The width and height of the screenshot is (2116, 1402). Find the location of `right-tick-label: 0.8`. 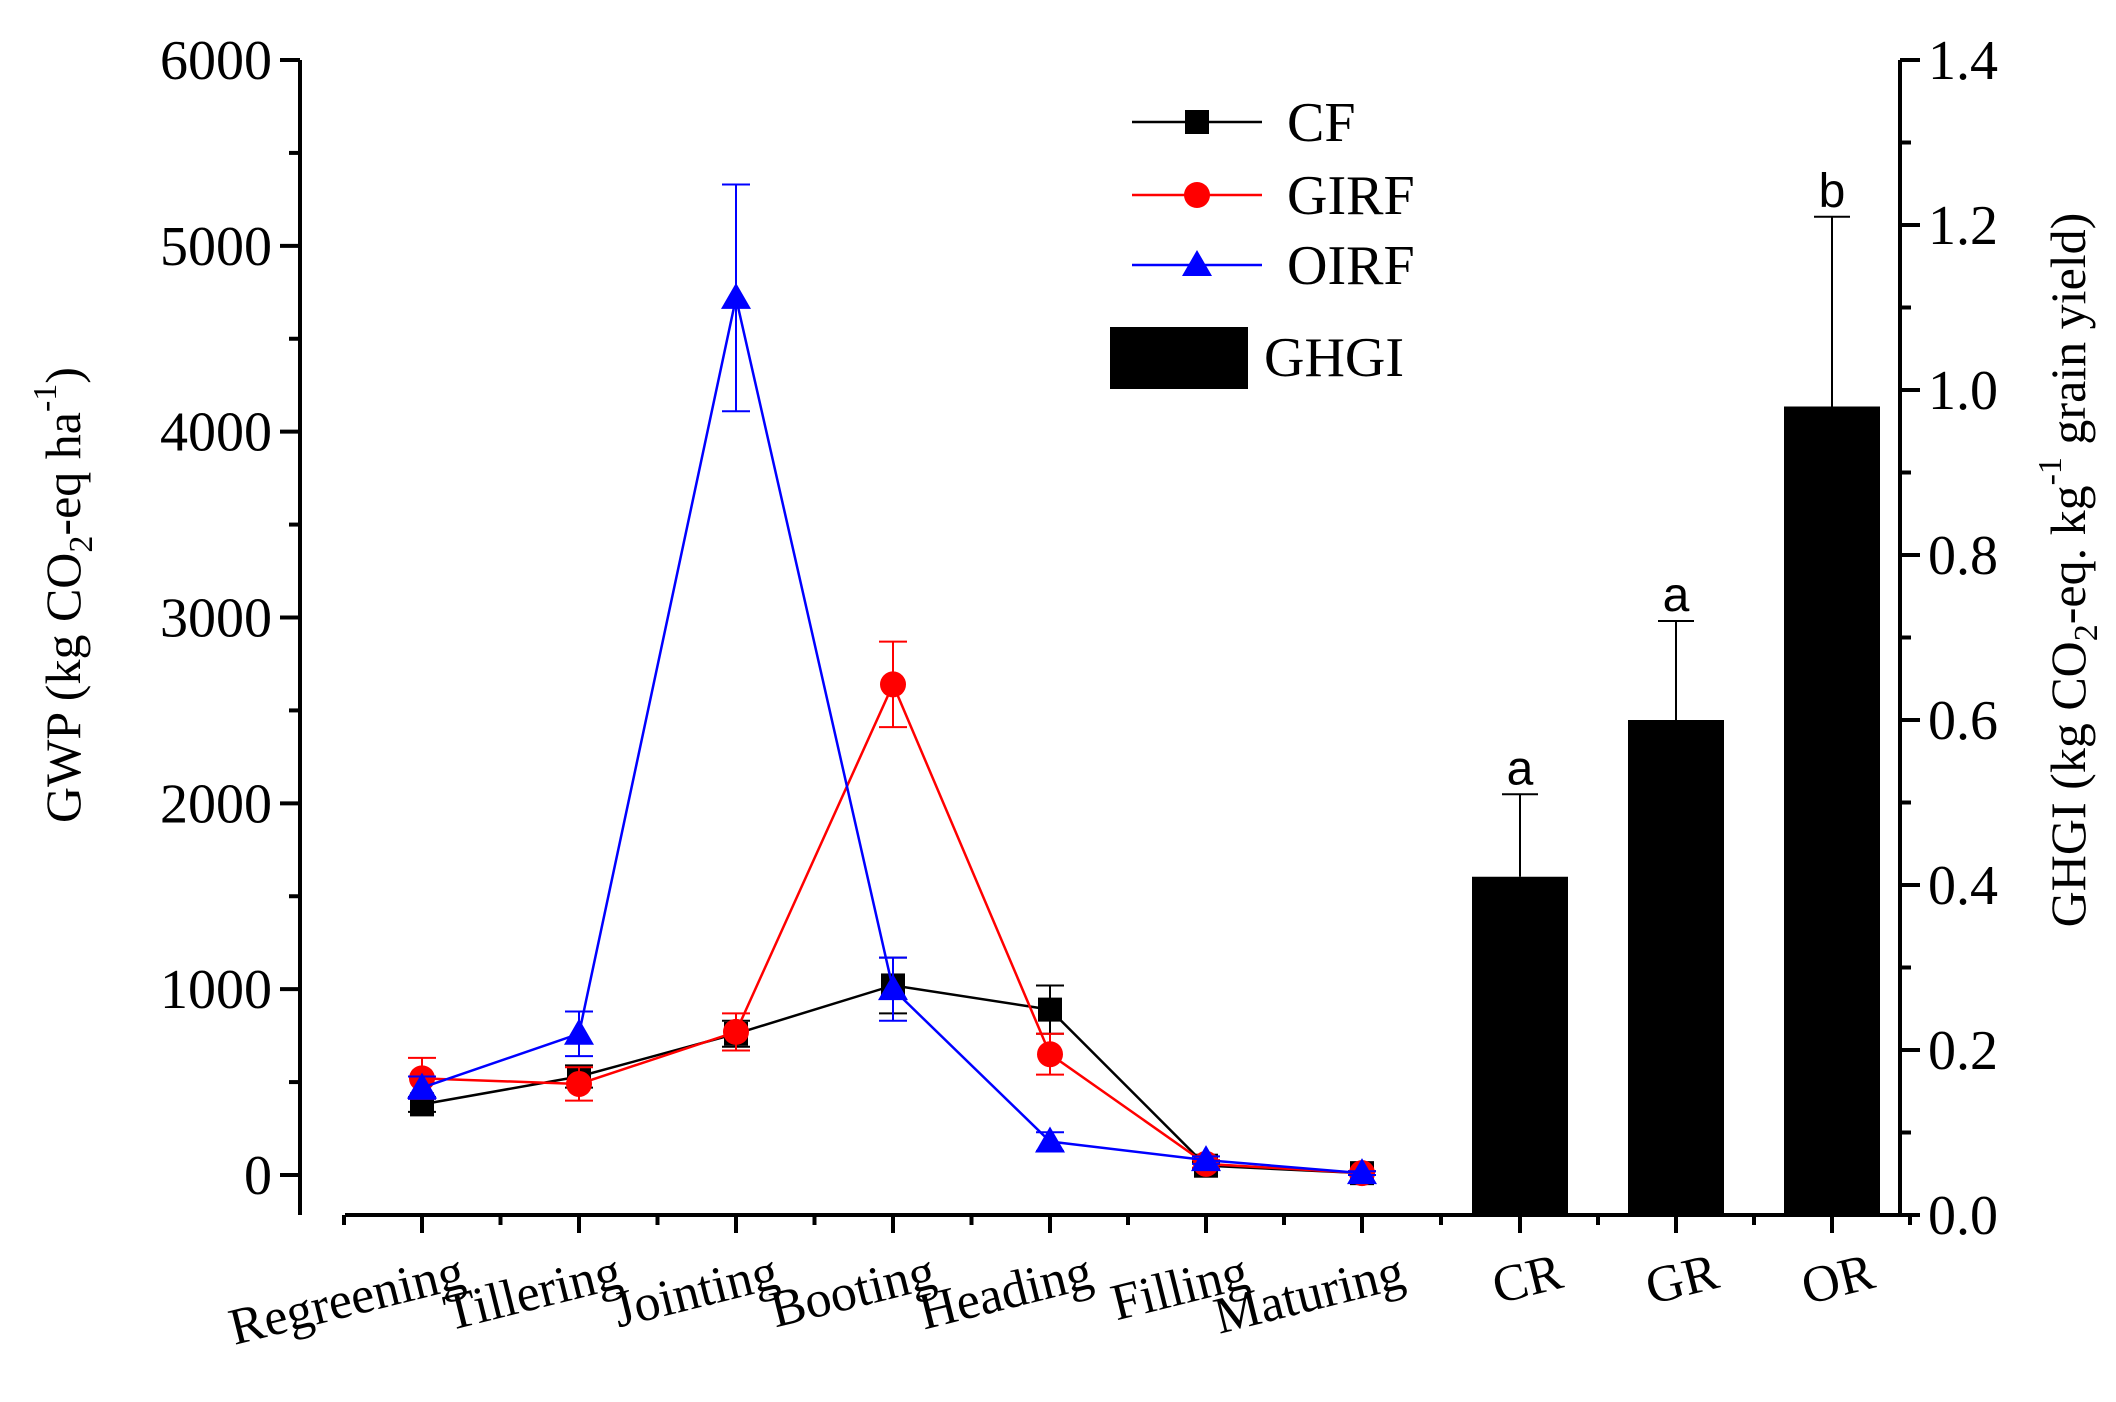

right-tick-label: 0.8 is located at coordinates (1963, 556).